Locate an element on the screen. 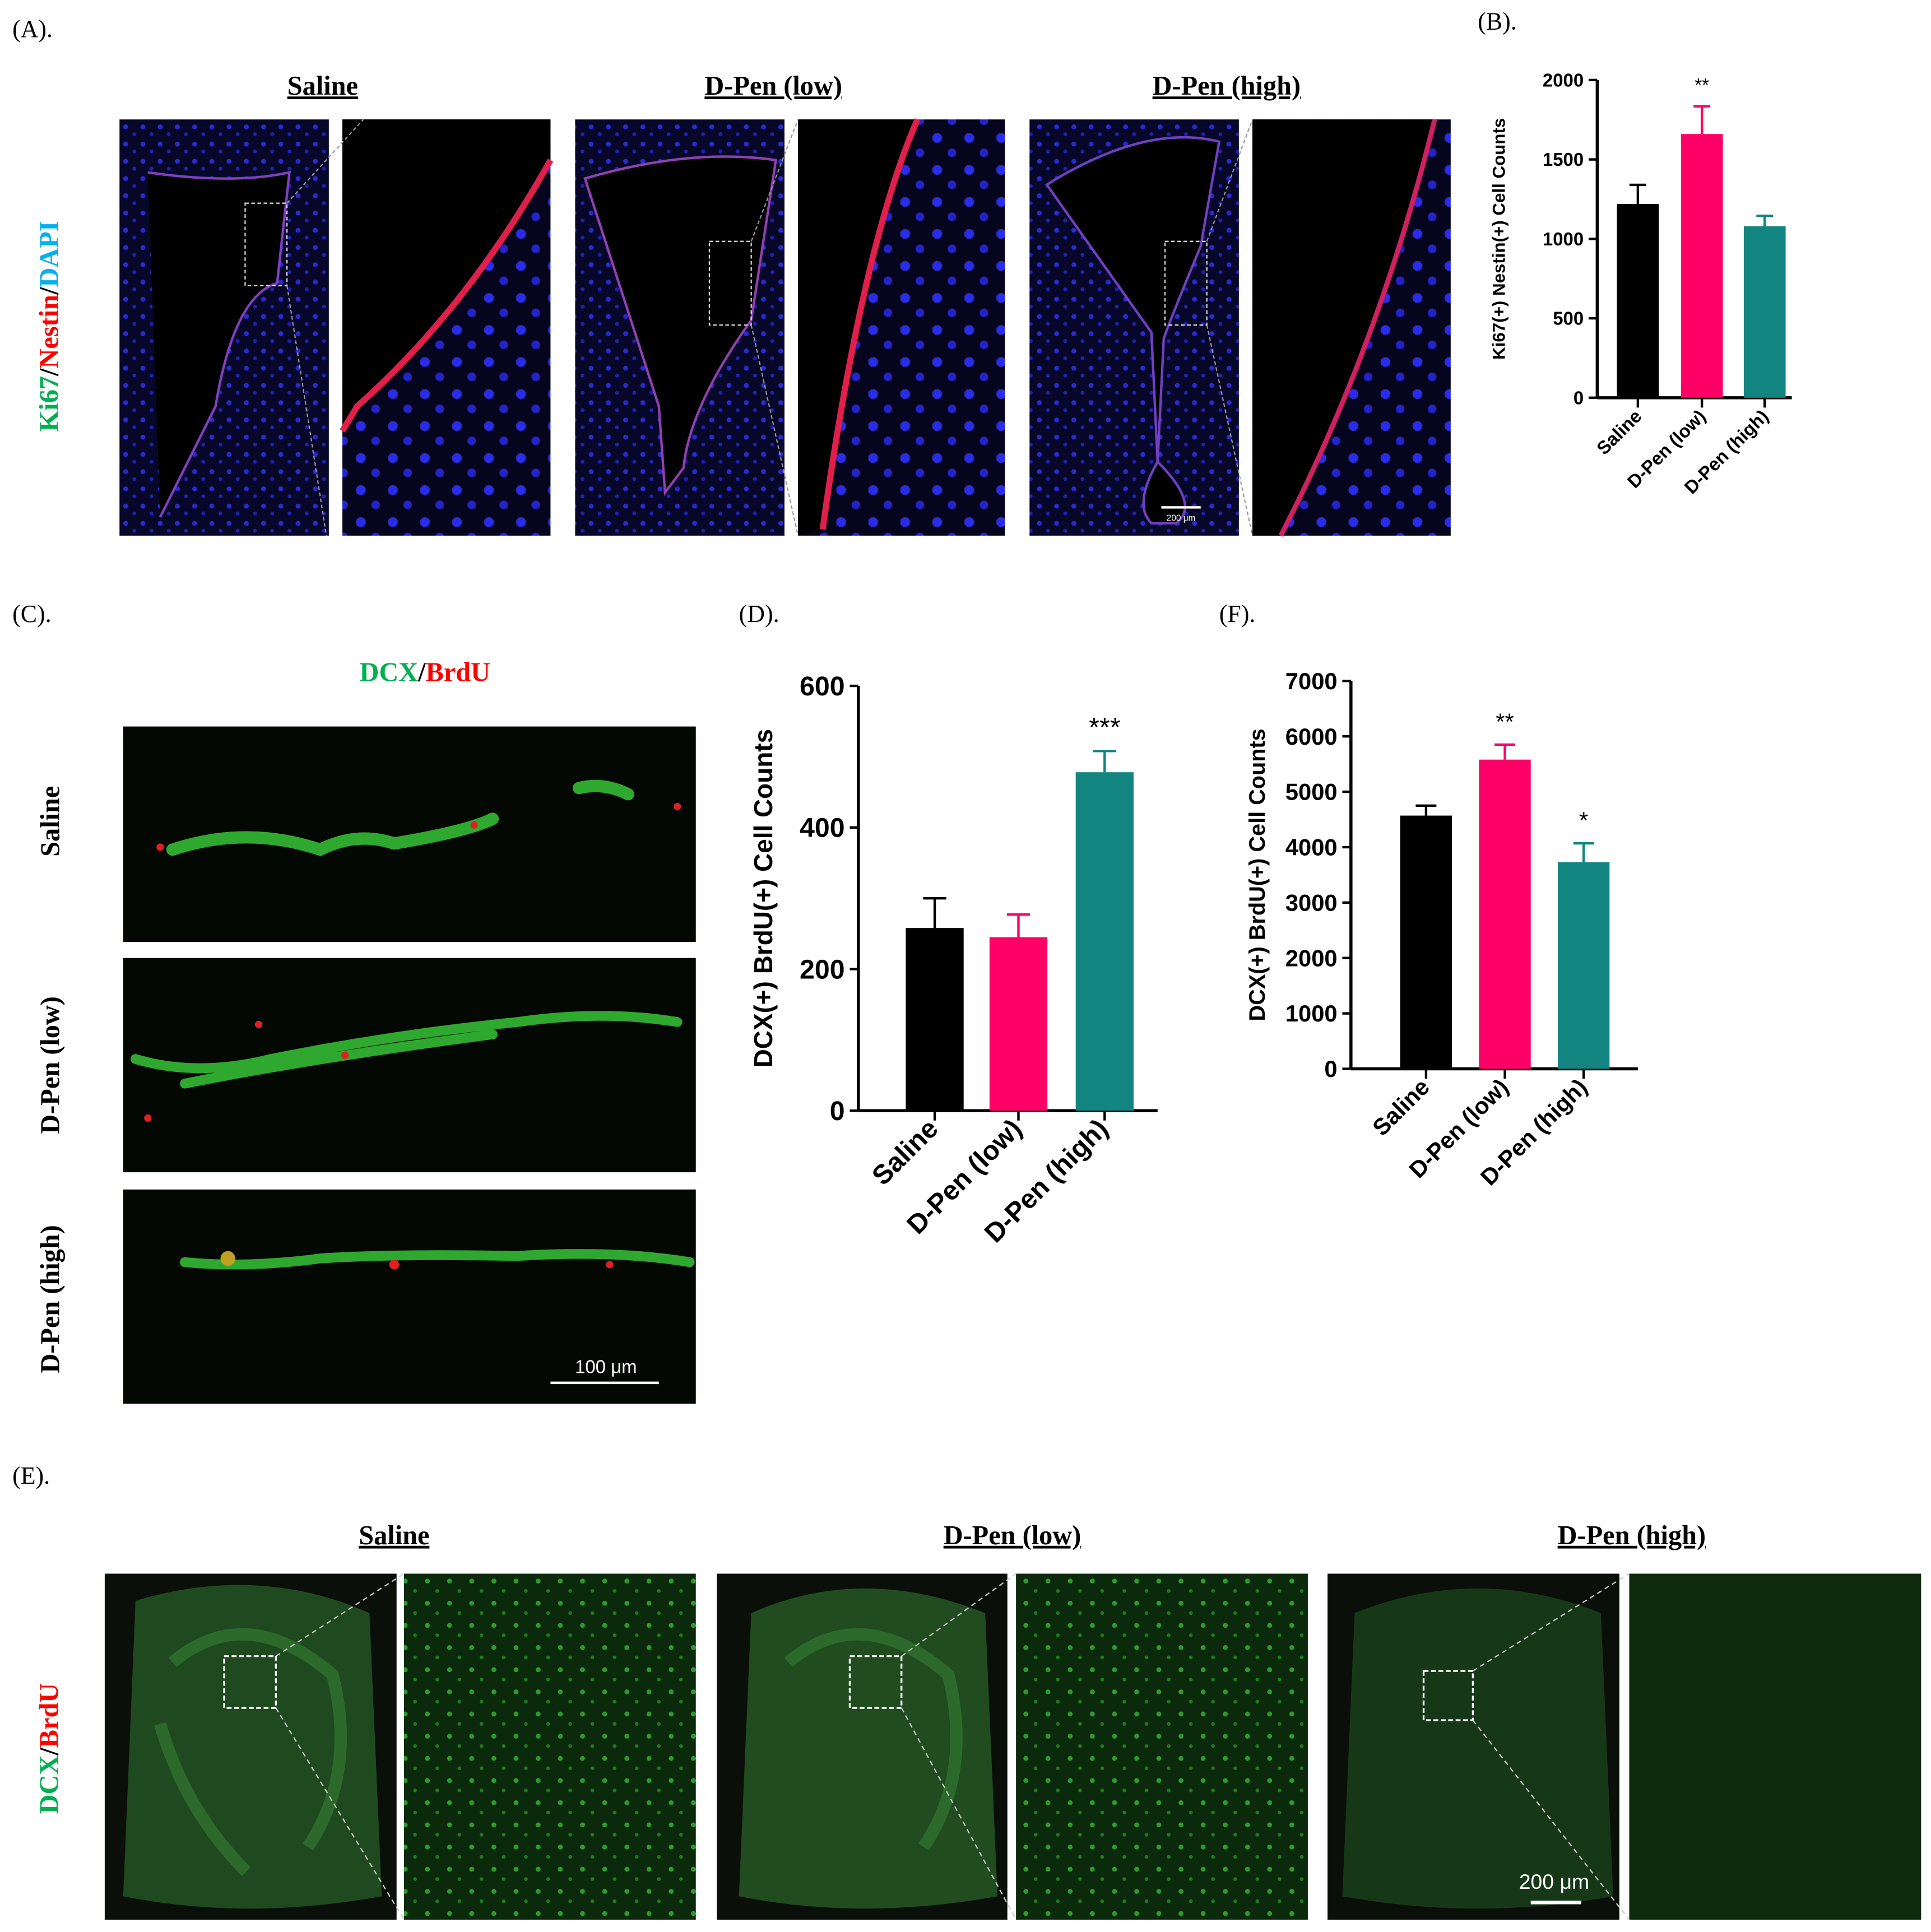 This screenshot has width=1931, height=1932. stain: Ki67 is located at coordinates (49, 403).